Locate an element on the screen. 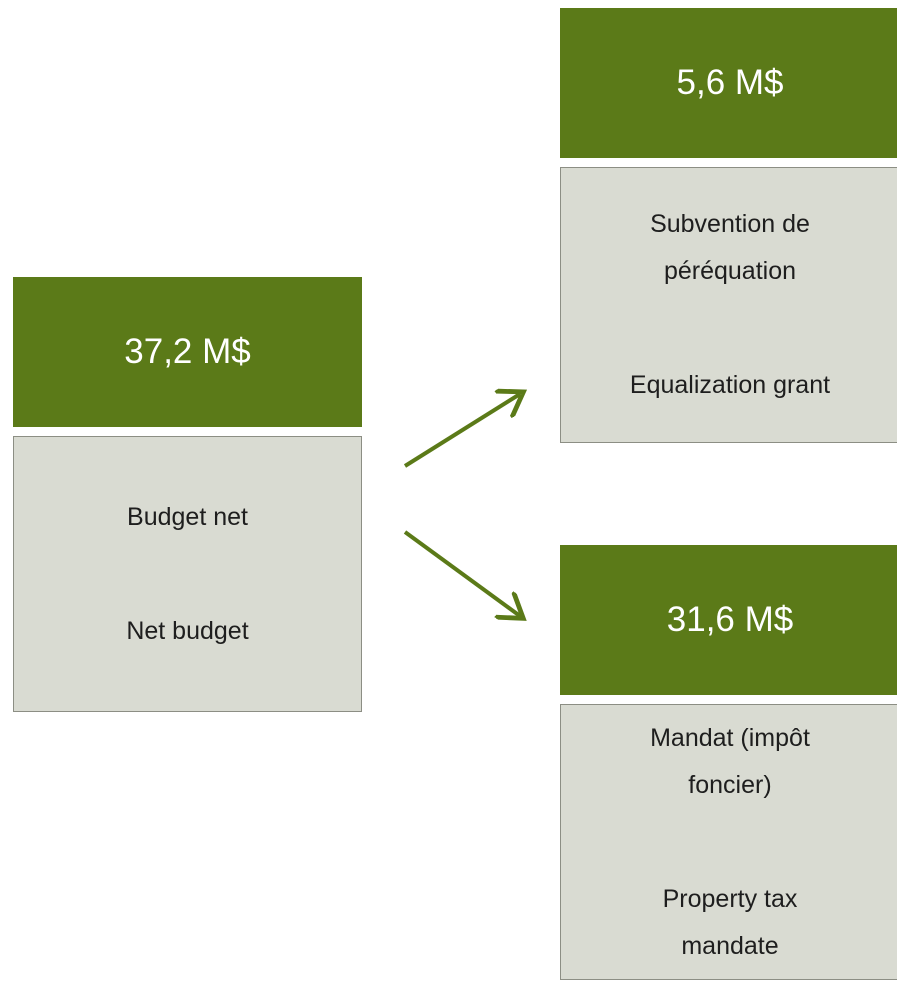 The height and width of the screenshot is (985, 897). label-en: Equalization grant is located at coordinates (730, 385).